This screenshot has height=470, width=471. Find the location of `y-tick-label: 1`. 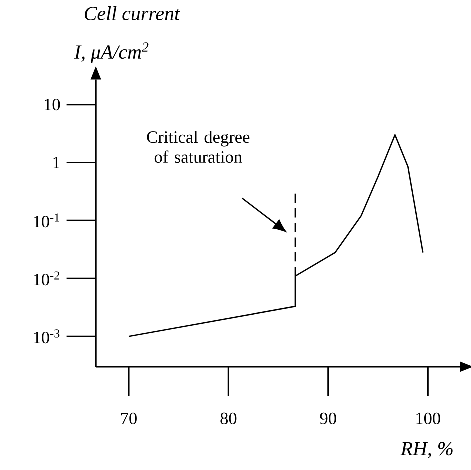

y-tick-label: 1 is located at coordinates (57, 163).